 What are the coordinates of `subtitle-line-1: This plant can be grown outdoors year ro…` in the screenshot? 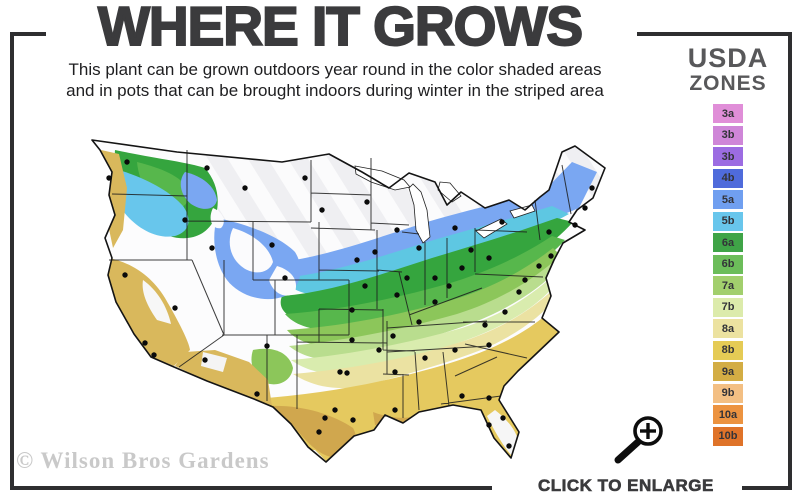 It's located at (335, 69).